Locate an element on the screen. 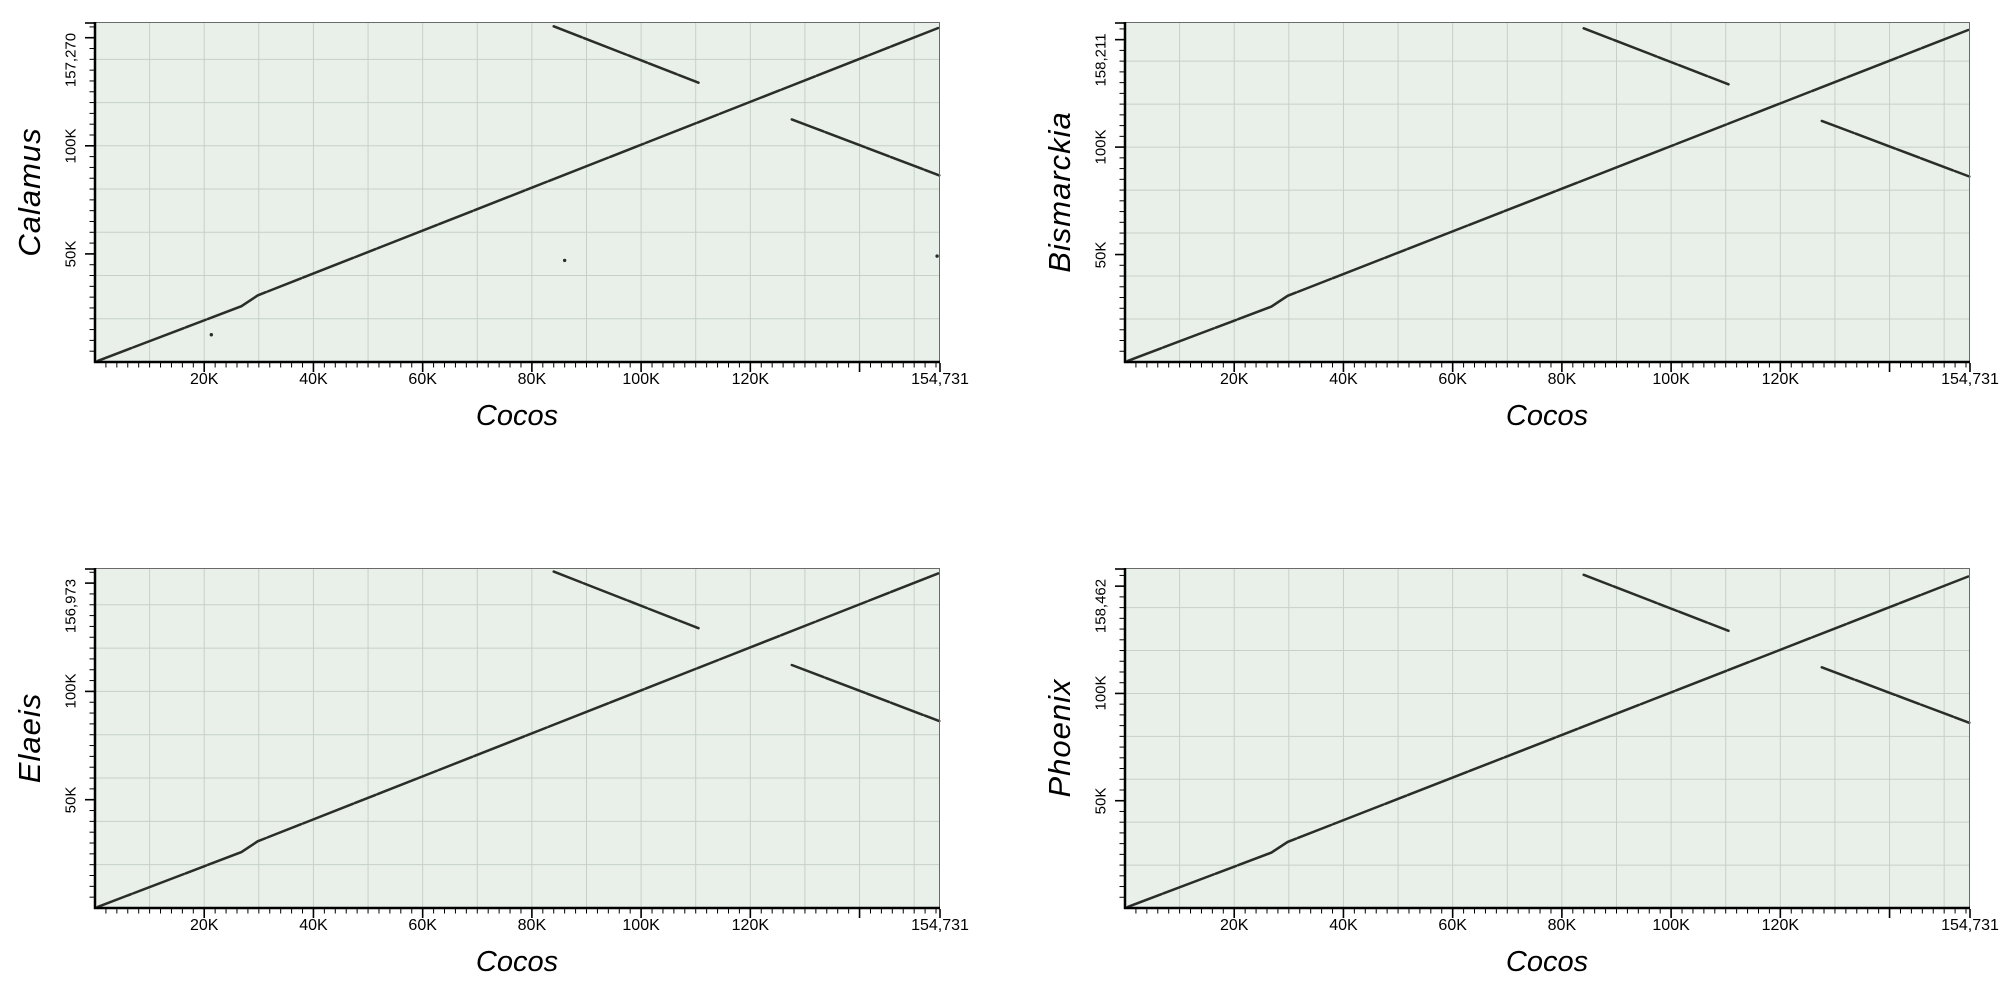 The height and width of the screenshot is (983, 2000). y-axis-title: Elaeis is located at coordinates (29, 738).